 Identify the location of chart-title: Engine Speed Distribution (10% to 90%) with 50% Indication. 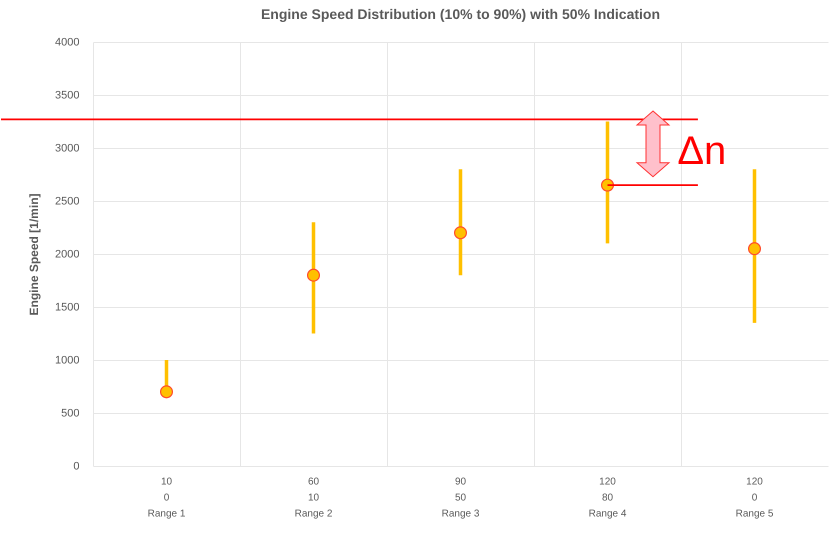
(460, 14).